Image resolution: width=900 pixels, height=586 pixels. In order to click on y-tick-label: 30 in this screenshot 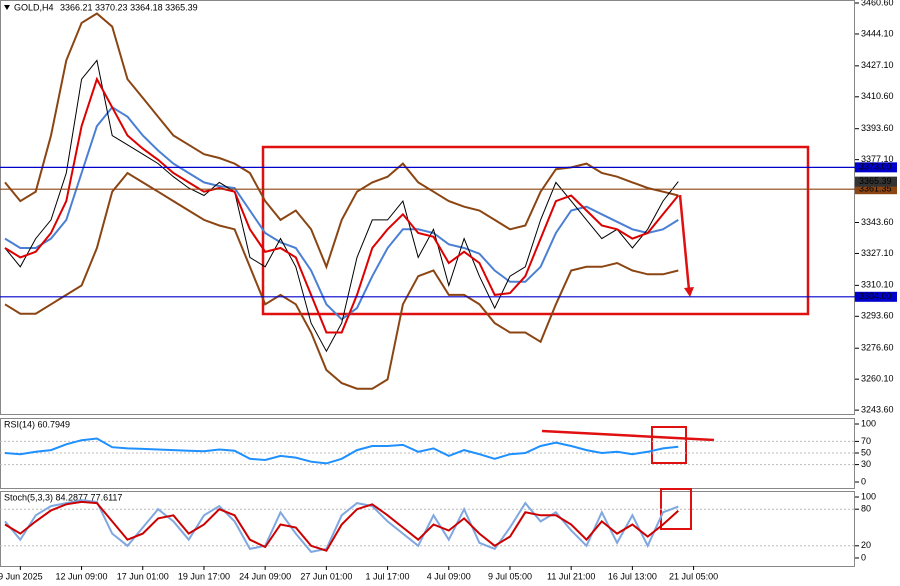, I will do `click(866, 464)`.